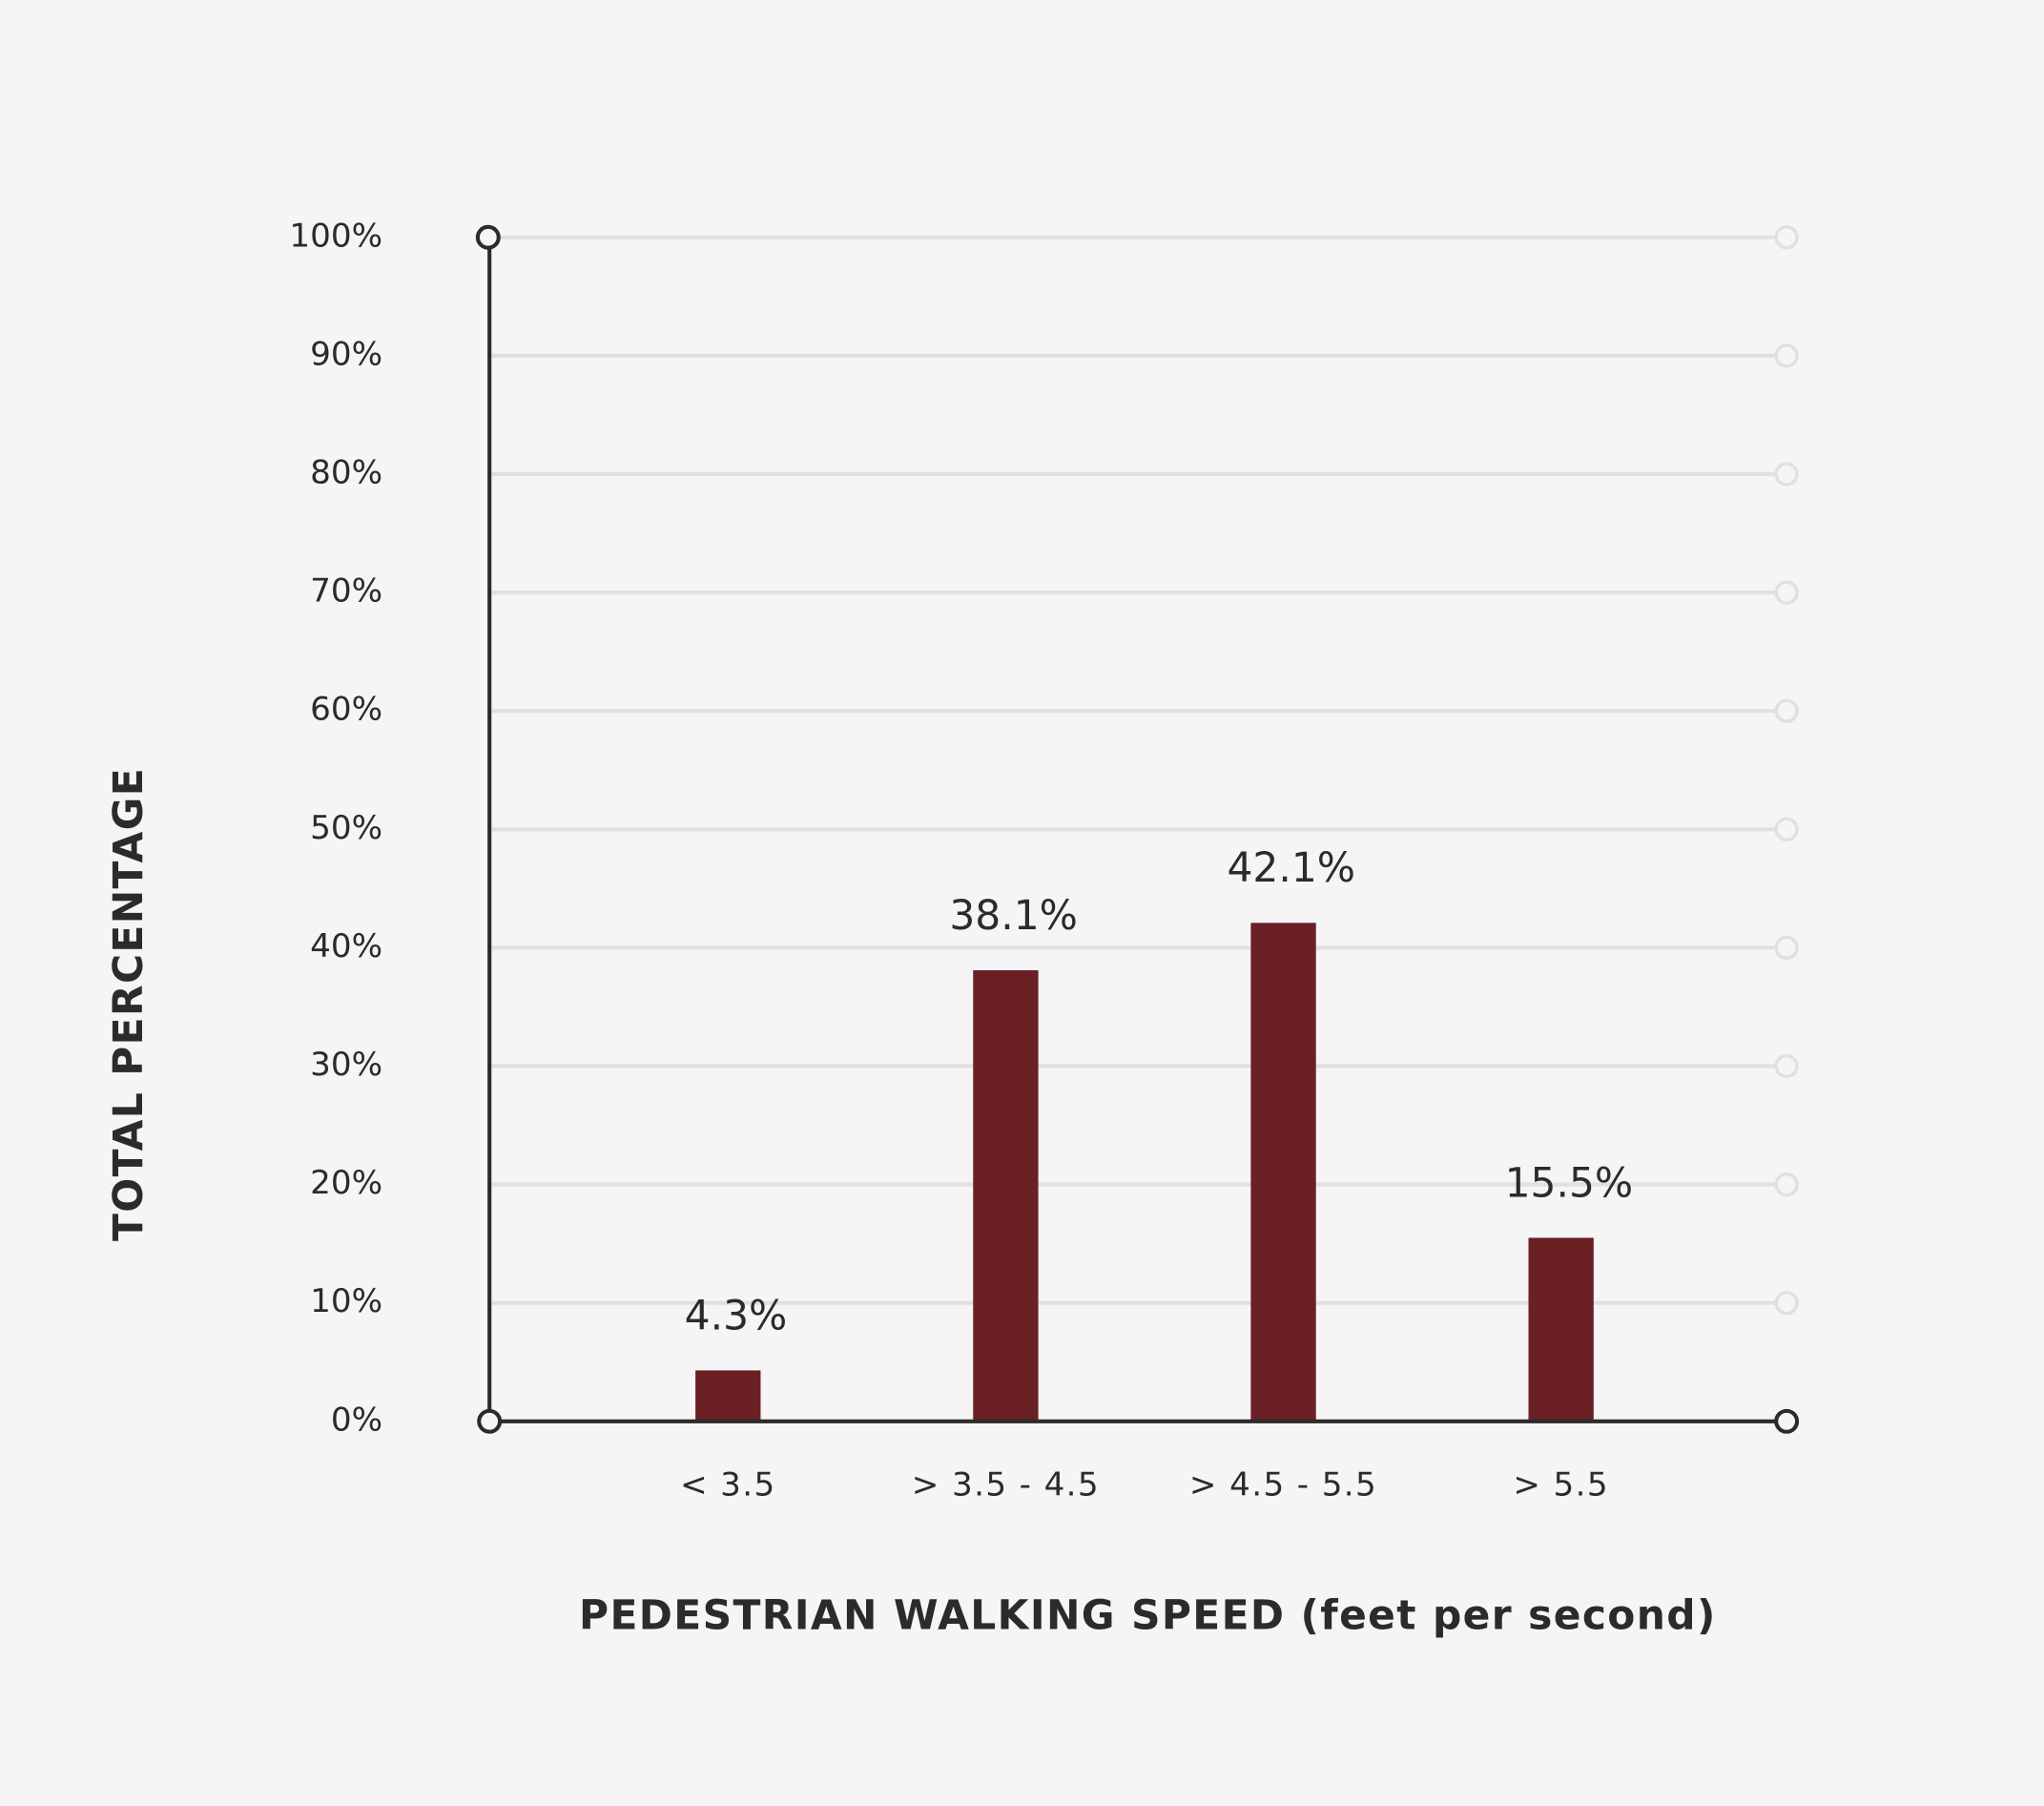  I want to click on value-label: 38.1%, so click(1013, 915).